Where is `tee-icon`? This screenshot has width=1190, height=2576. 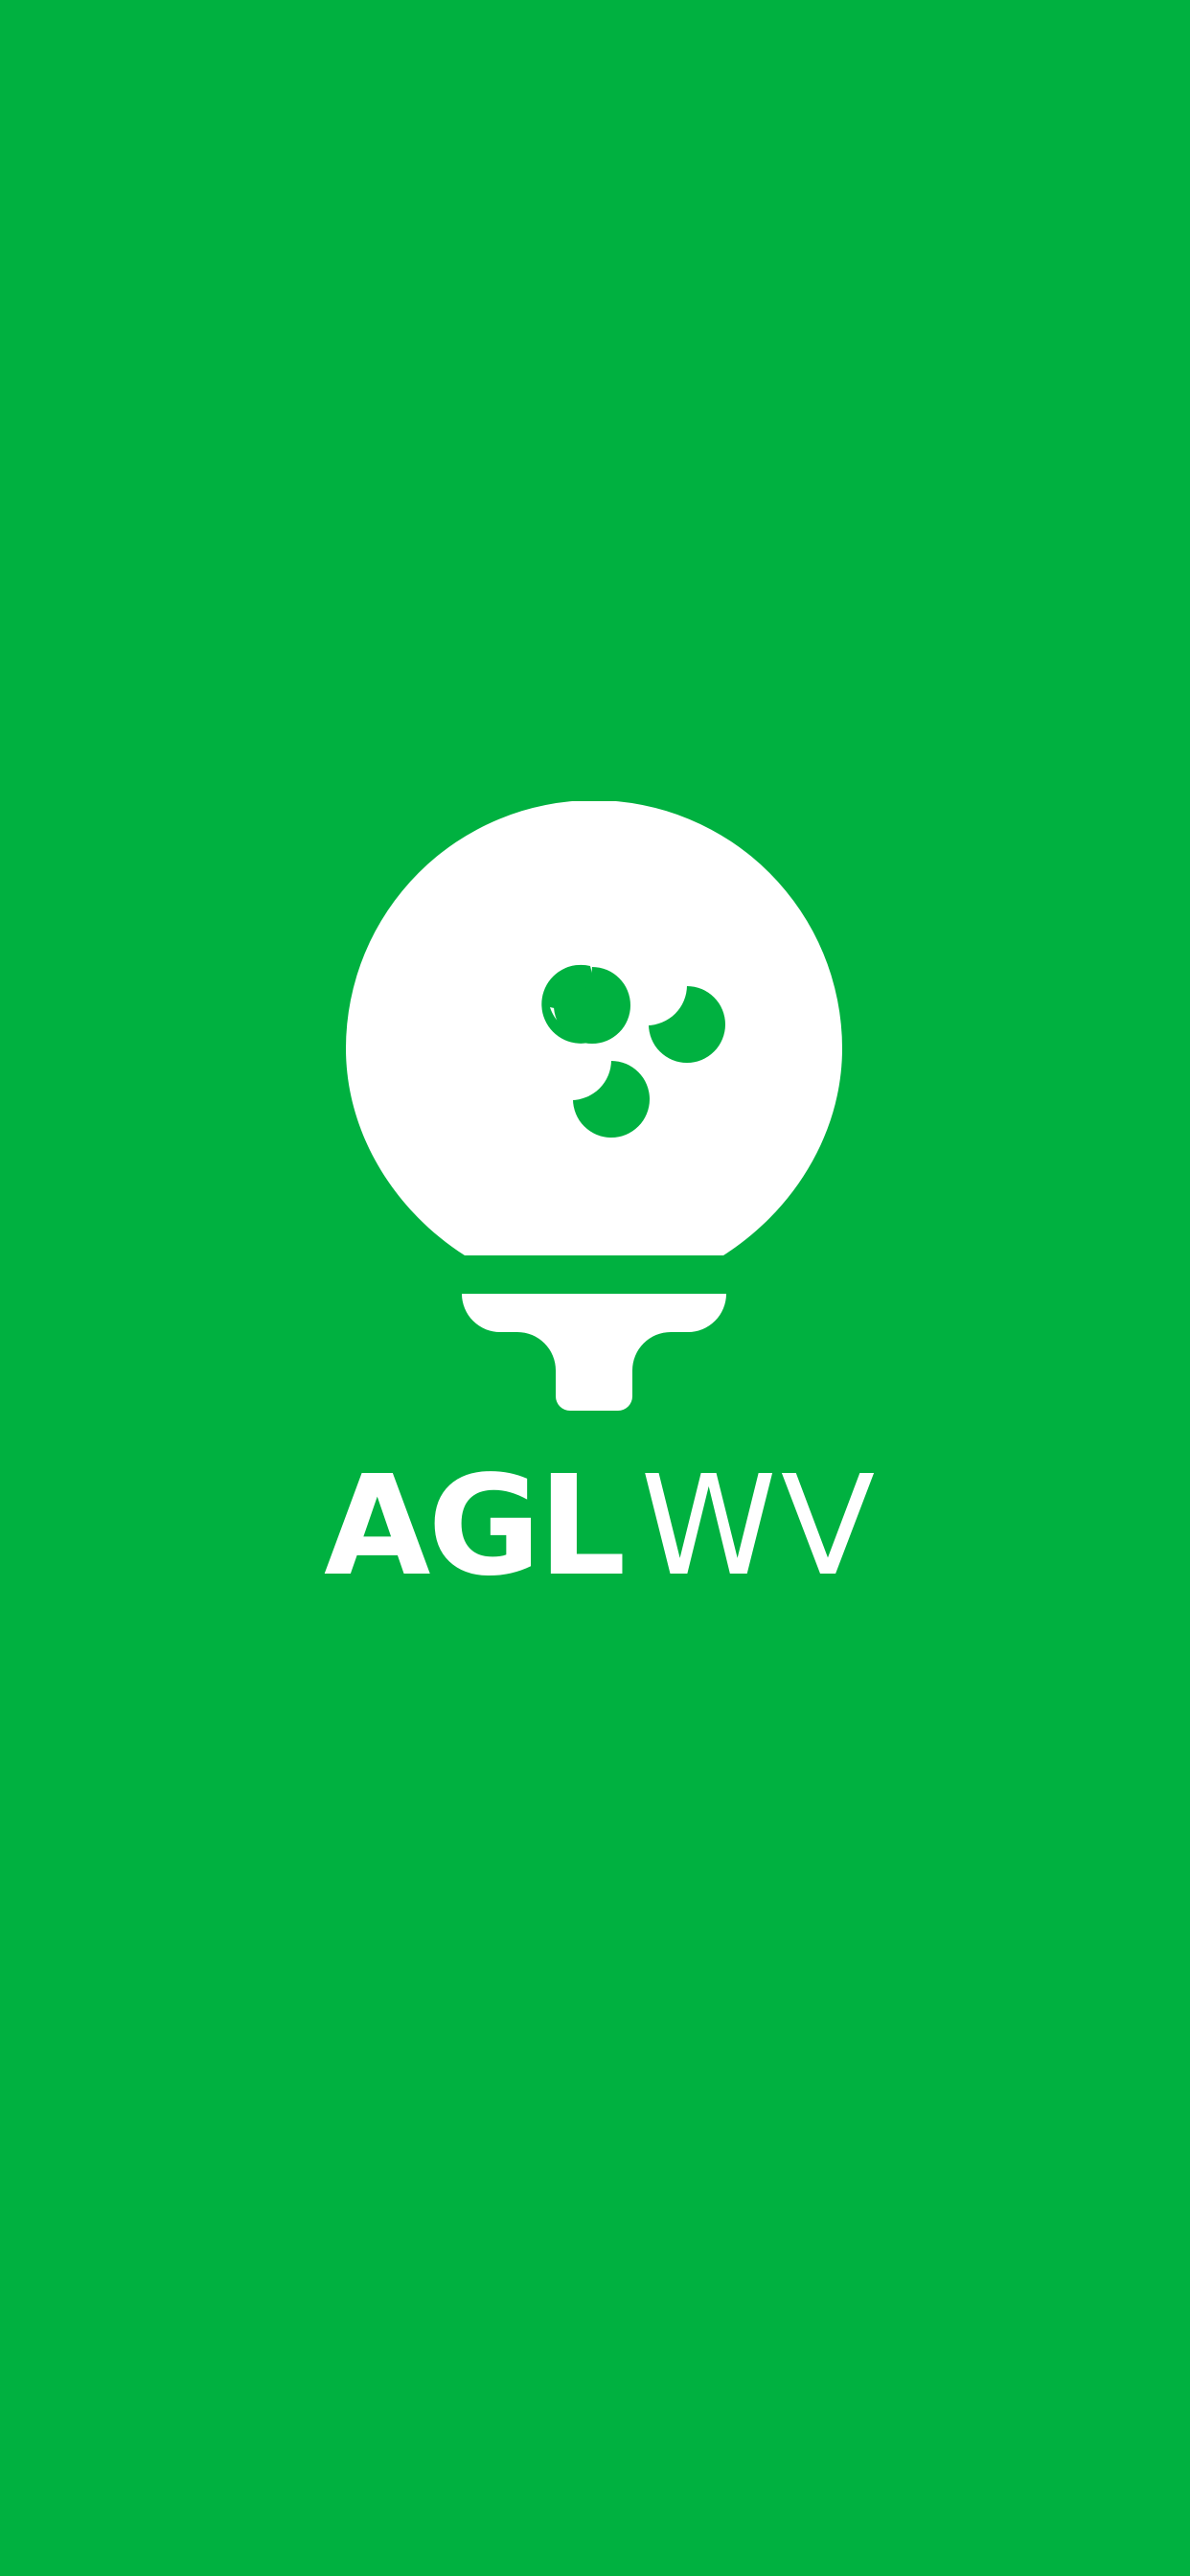 tee-icon is located at coordinates (594, 1352).